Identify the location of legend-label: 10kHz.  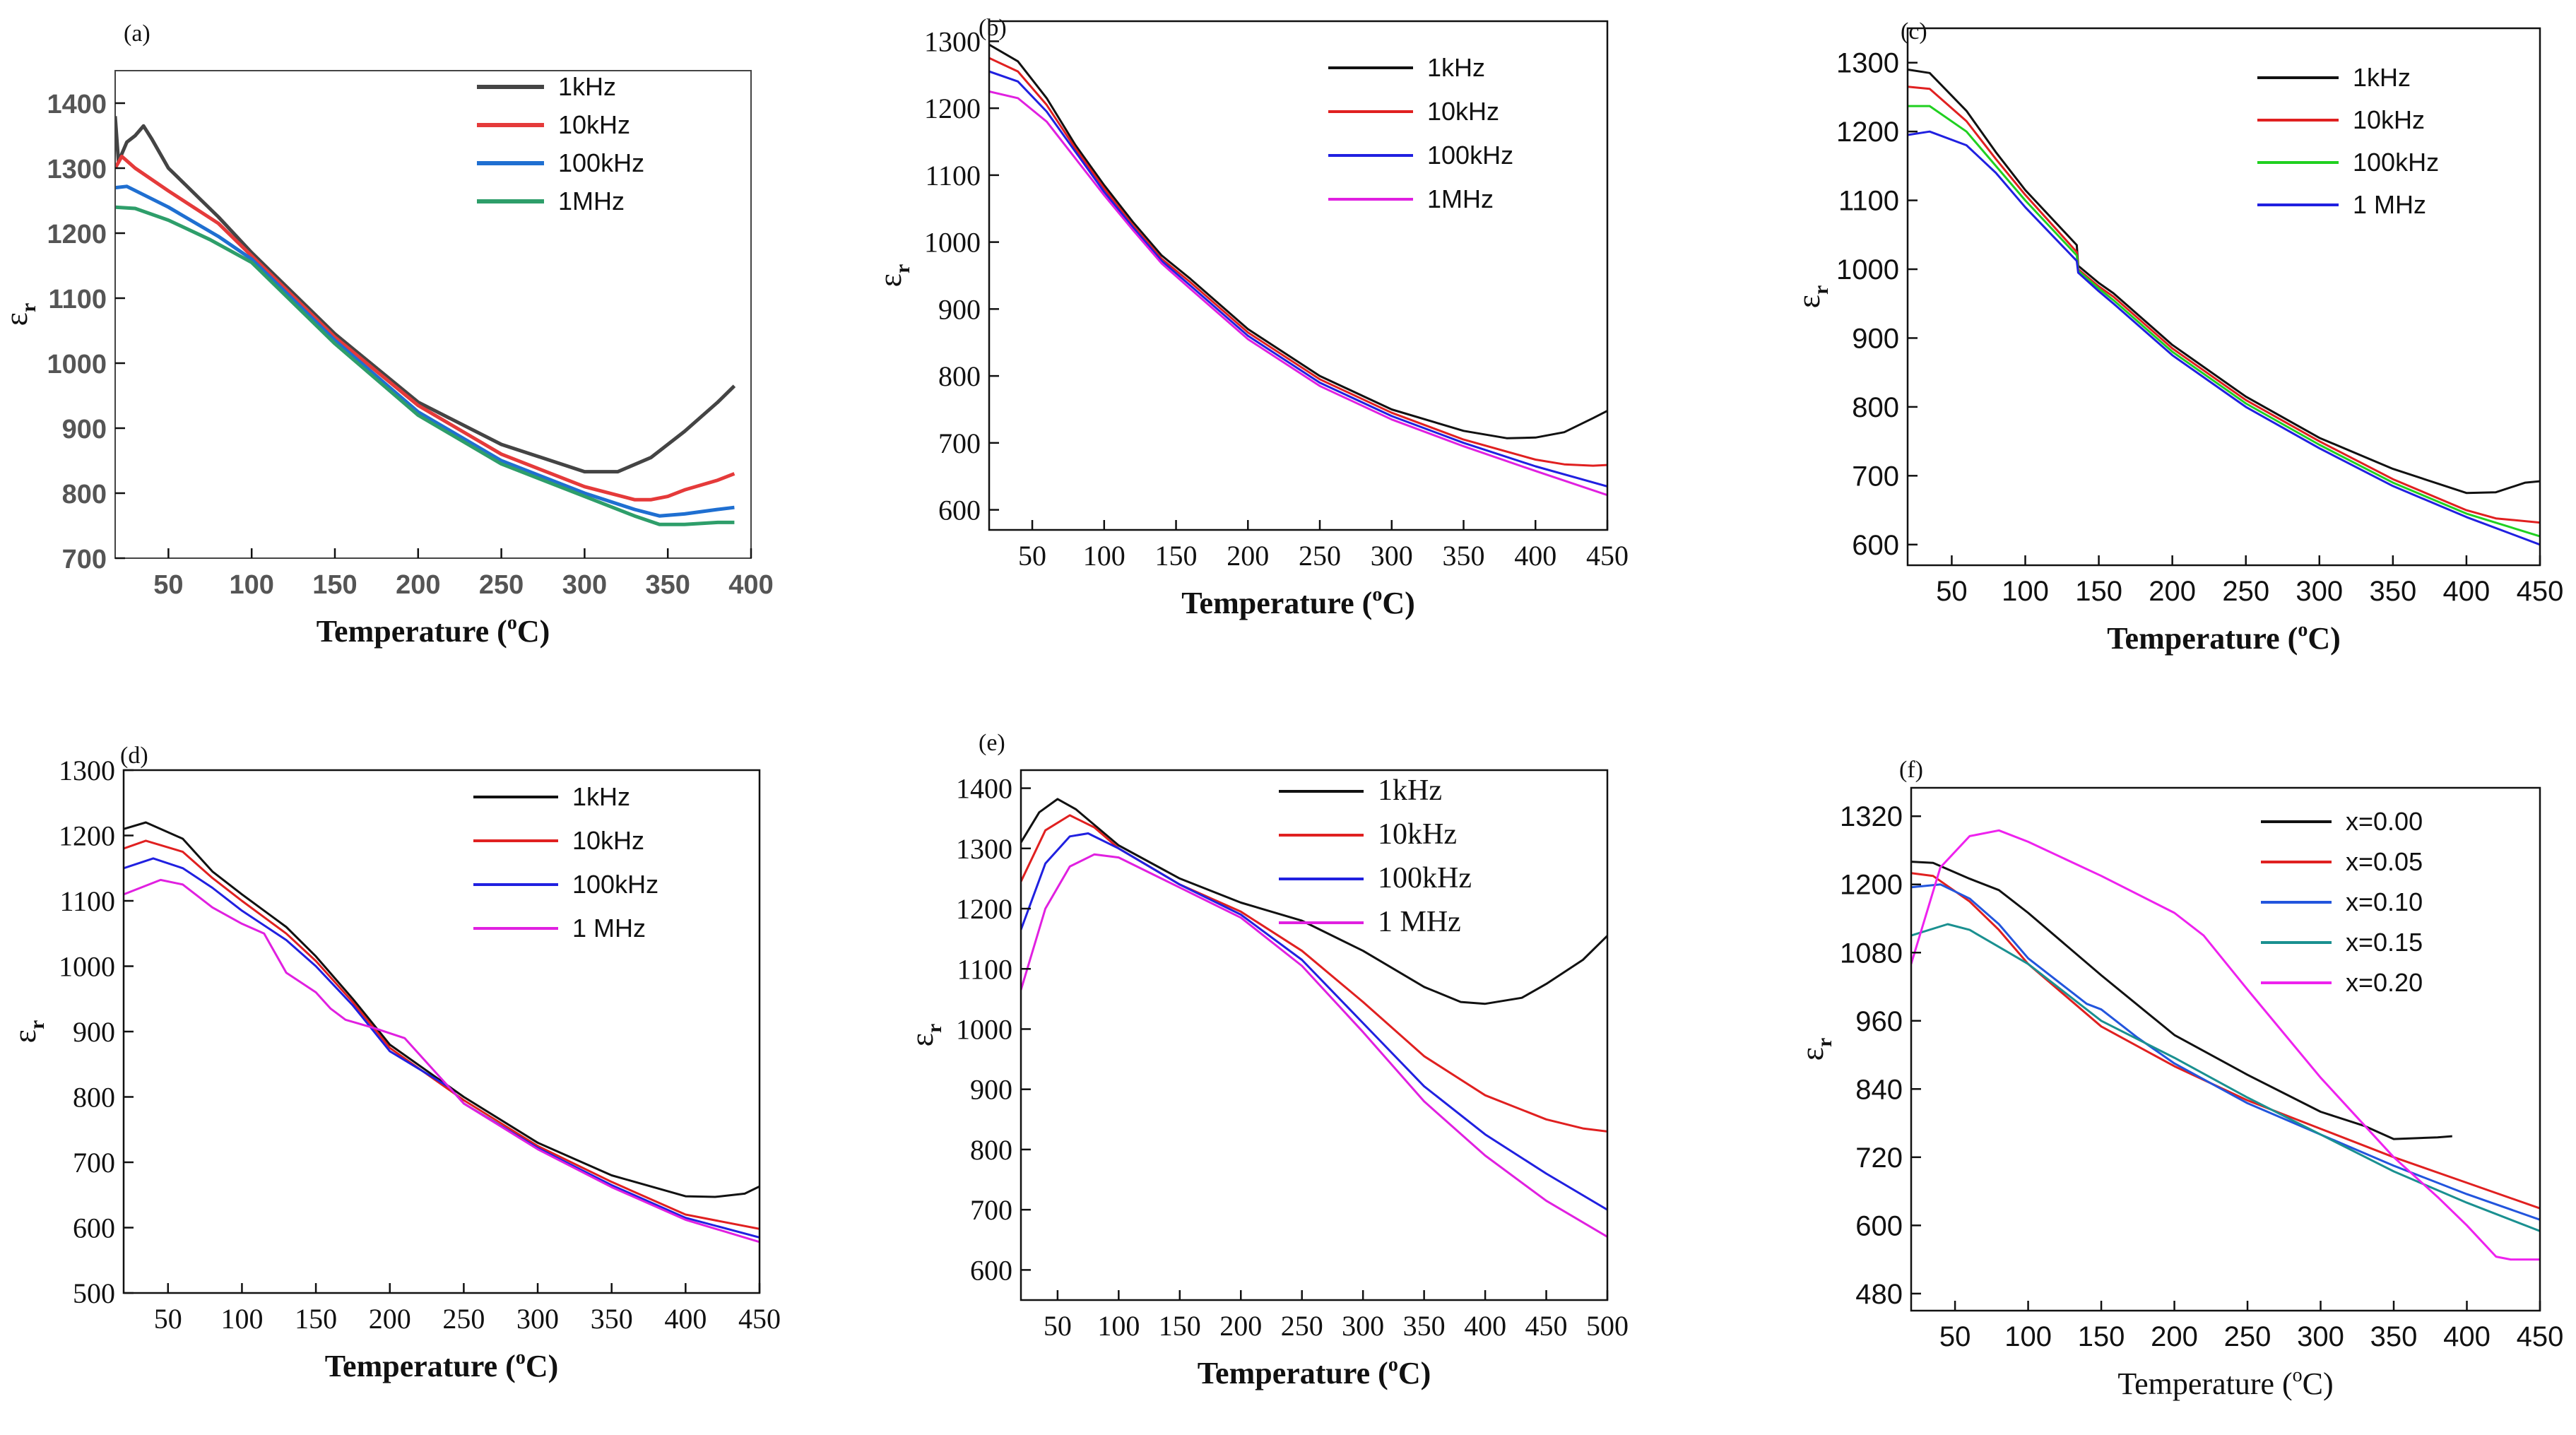
(1417, 834).